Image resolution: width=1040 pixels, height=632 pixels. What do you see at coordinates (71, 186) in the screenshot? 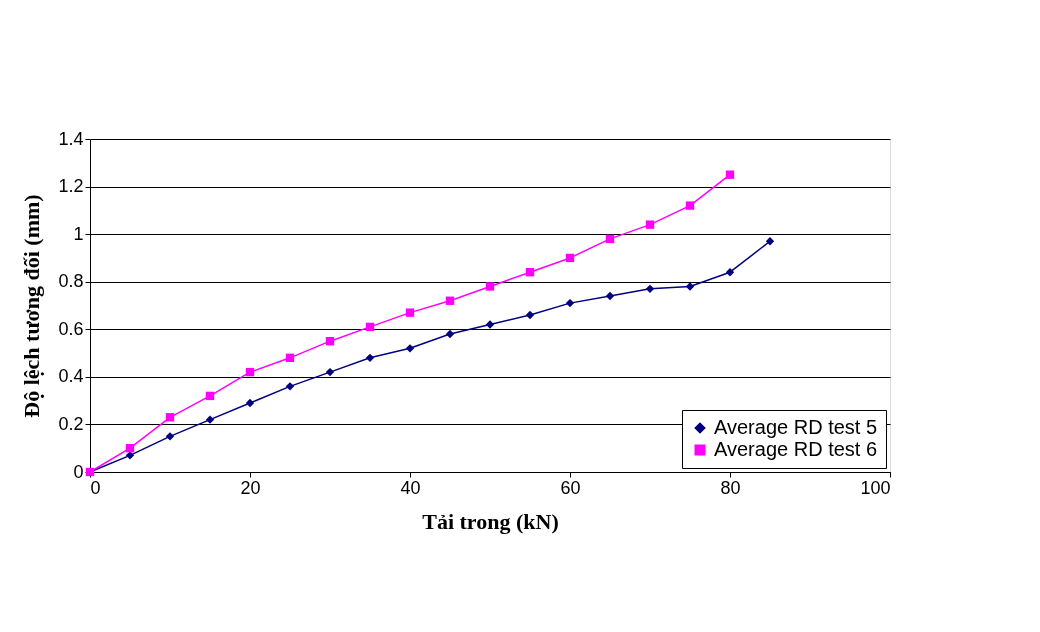
I see `y-tick-label: 1.2` at bounding box center [71, 186].